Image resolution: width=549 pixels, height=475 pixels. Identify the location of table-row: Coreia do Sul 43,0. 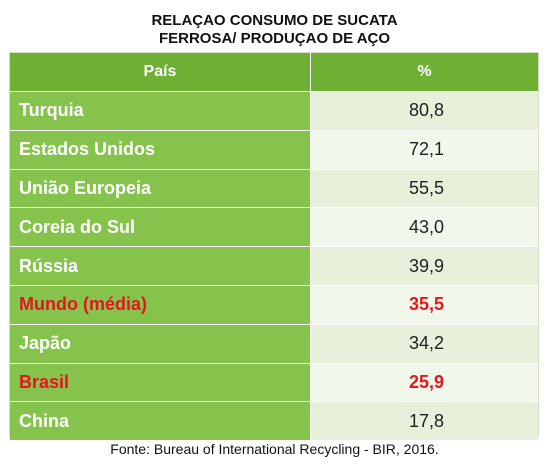
(274, 228).